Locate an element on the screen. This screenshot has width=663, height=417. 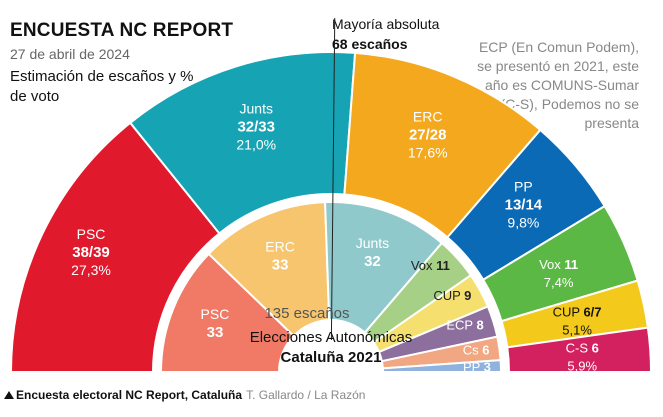
page-title: ENCUESTA NC REPORT is located at coordinates (122, 30).